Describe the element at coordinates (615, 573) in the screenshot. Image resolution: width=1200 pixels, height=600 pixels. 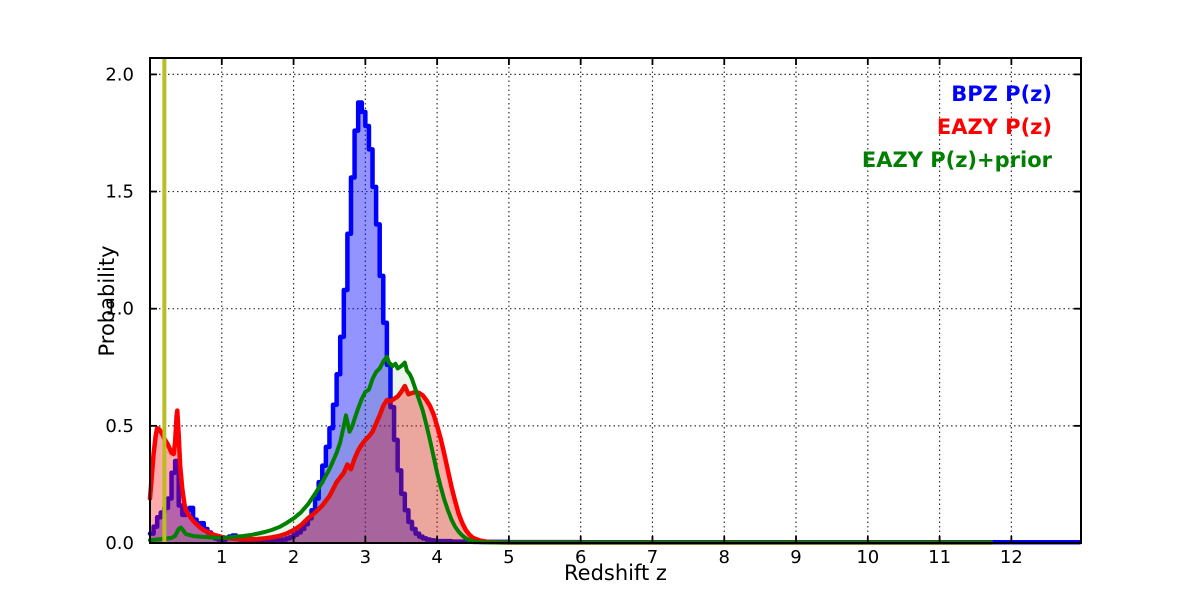
I see `x-axis-label: Redshift z` at that location.